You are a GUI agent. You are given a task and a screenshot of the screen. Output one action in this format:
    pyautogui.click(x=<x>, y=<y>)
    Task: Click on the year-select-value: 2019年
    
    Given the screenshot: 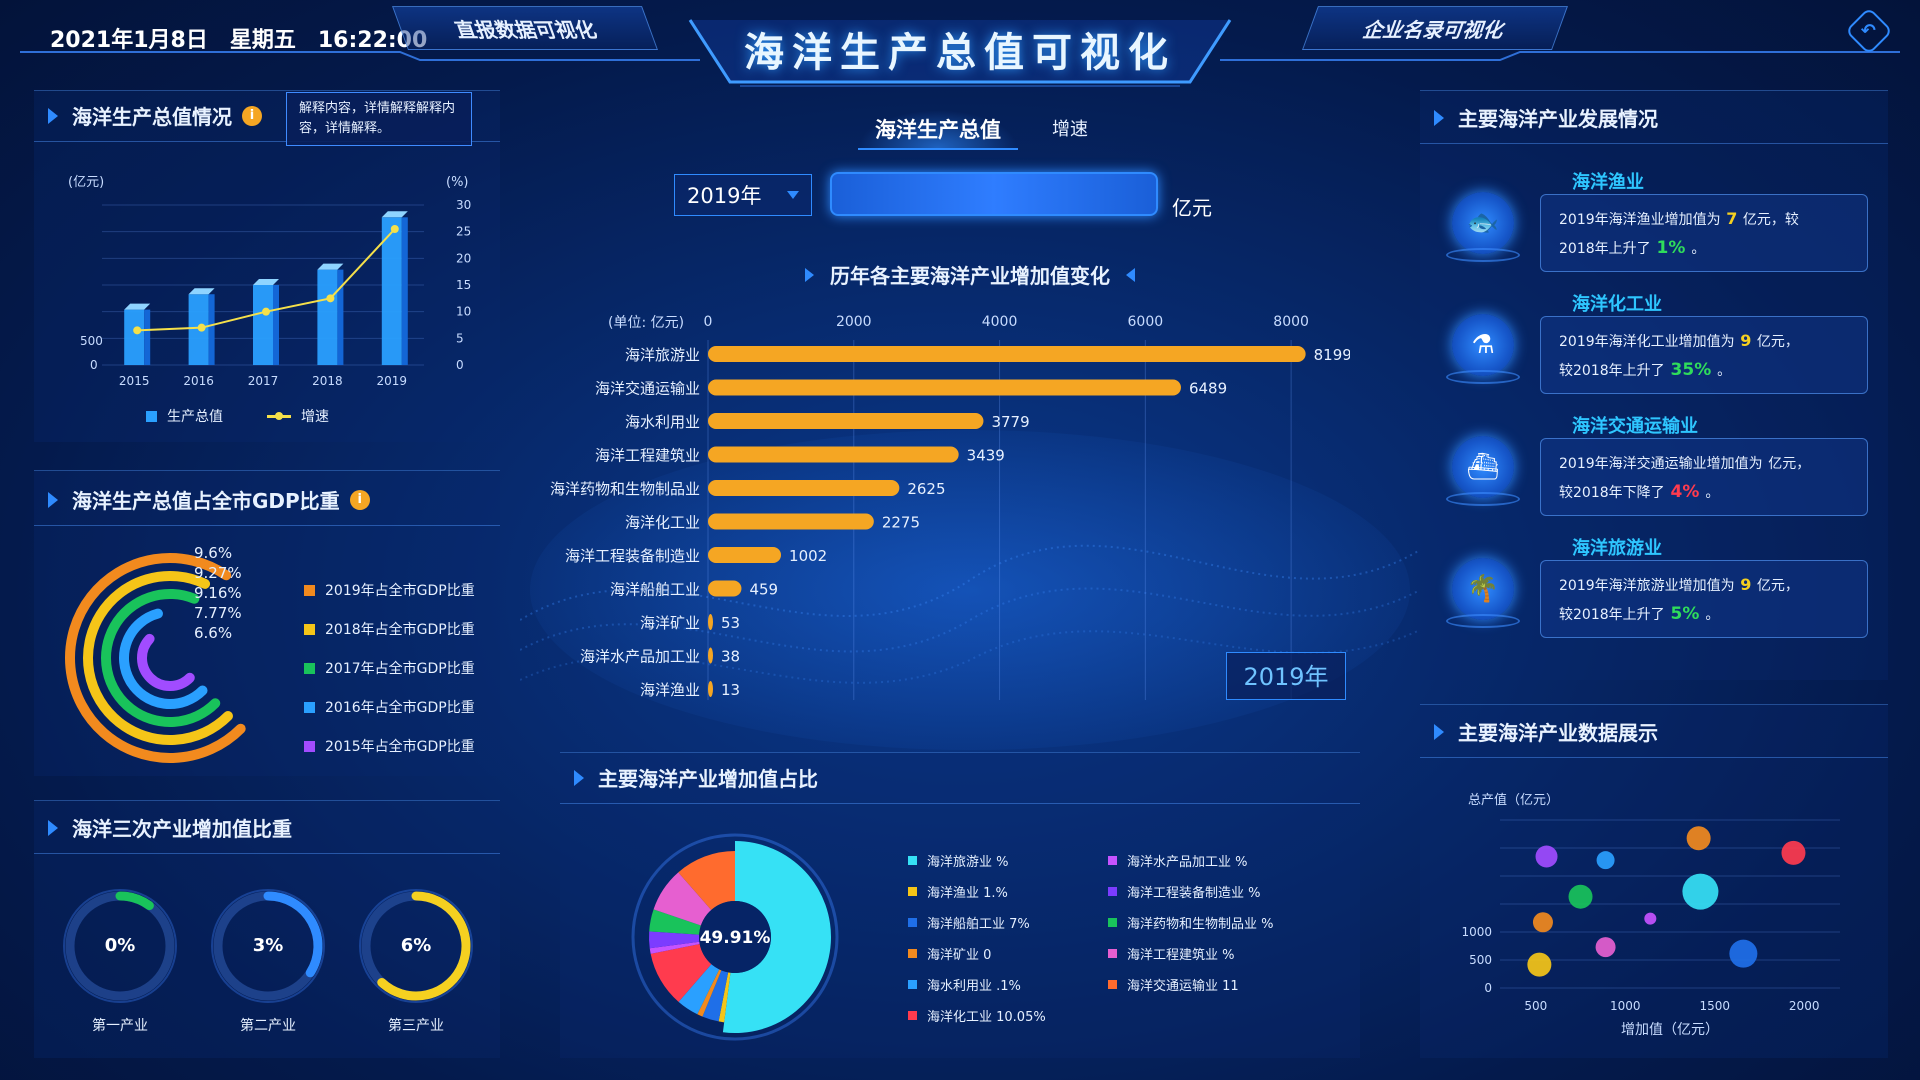 What is the action you would take?
    pyautogui.click(x=724, y=196)
    